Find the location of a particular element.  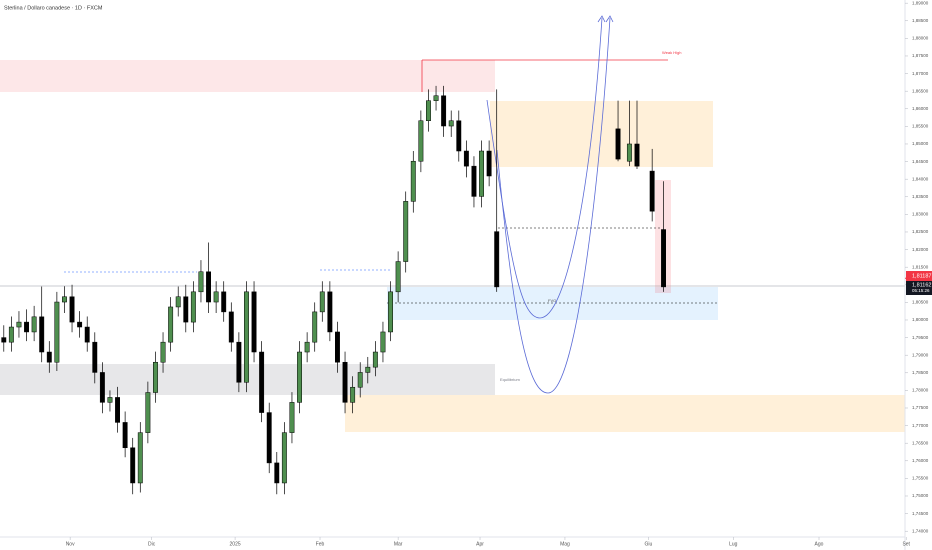

countdown: 05:15:26 is located at coordinates (921, 290).